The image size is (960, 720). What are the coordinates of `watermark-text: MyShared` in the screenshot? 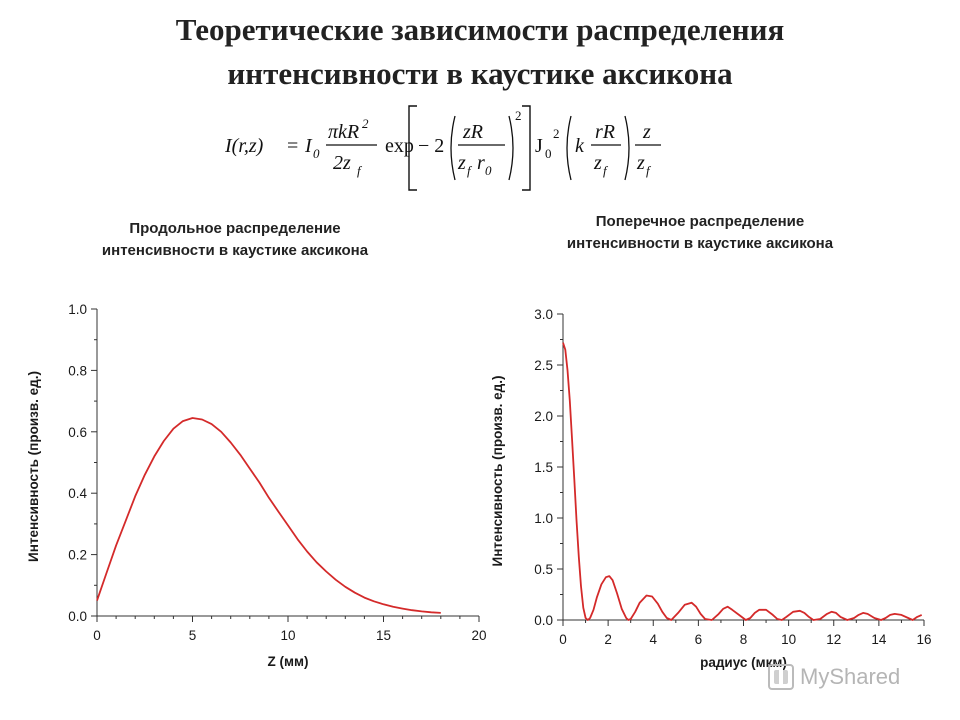 It's located at (850, 676).